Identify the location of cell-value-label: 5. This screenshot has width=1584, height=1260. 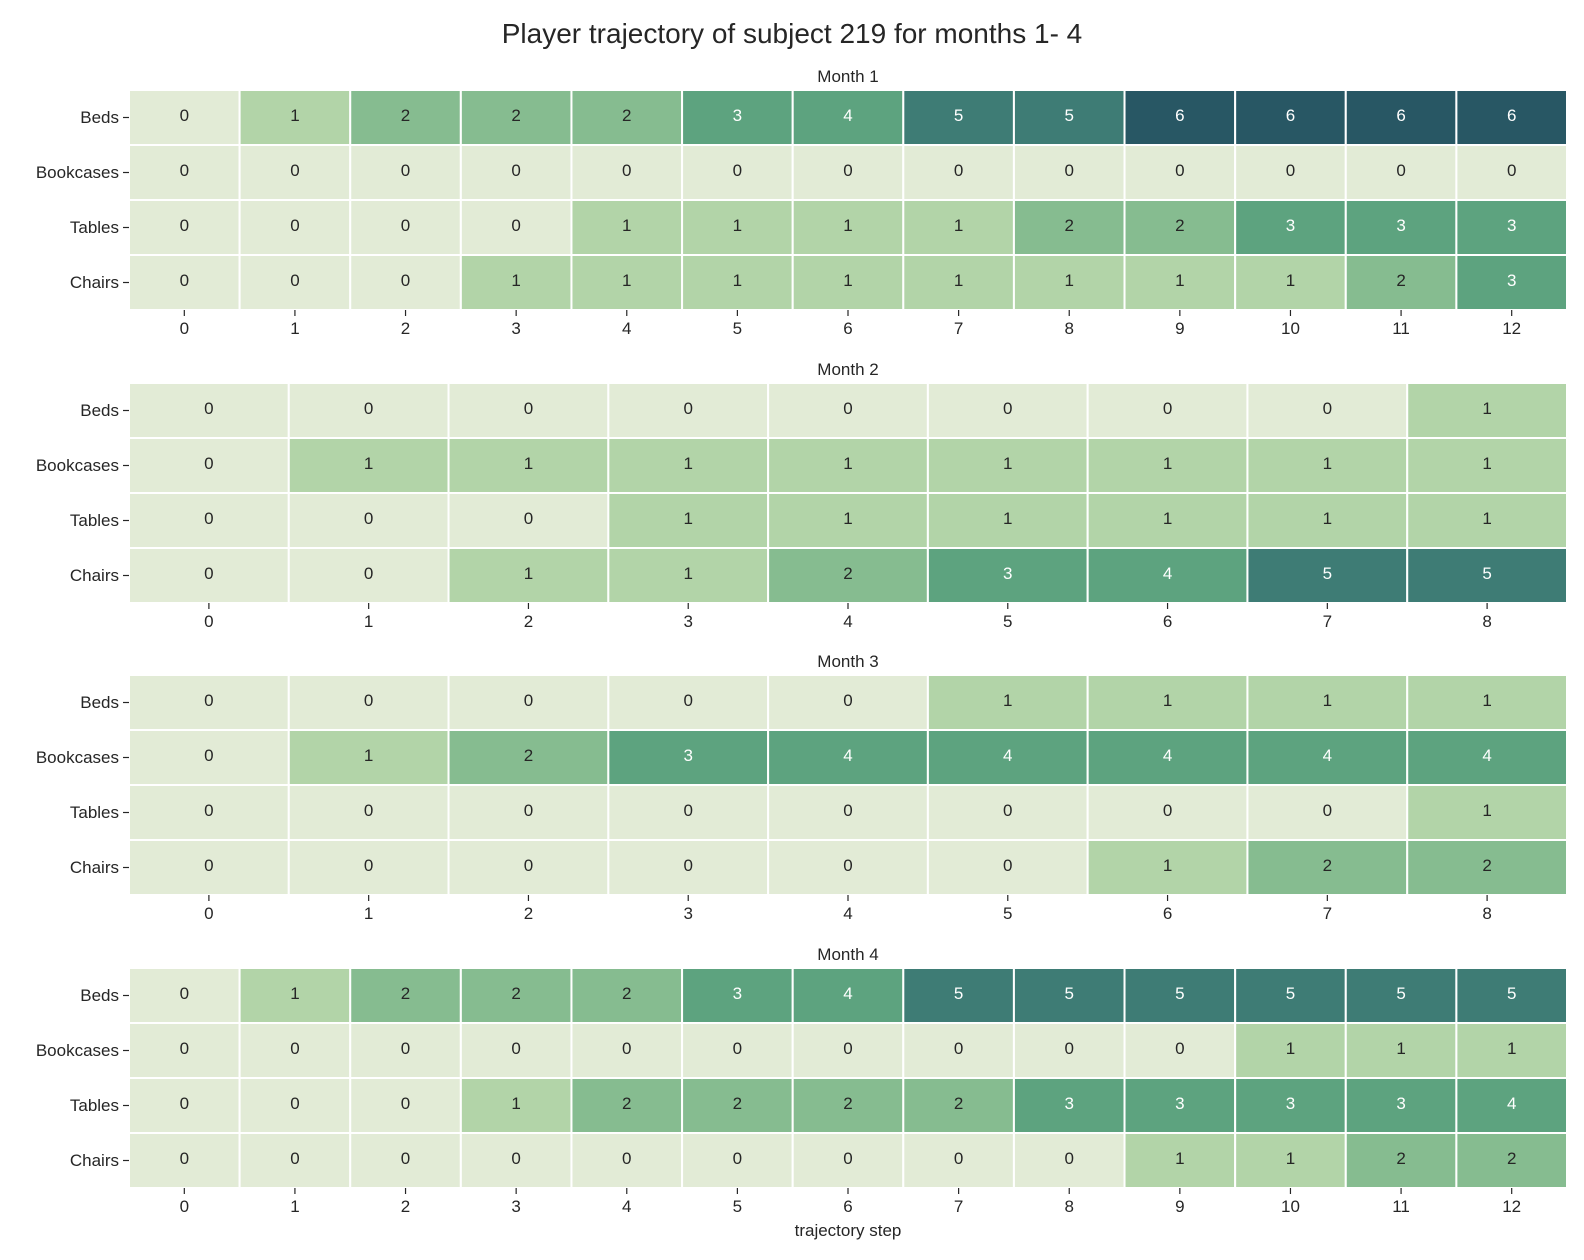
(1068, 993).